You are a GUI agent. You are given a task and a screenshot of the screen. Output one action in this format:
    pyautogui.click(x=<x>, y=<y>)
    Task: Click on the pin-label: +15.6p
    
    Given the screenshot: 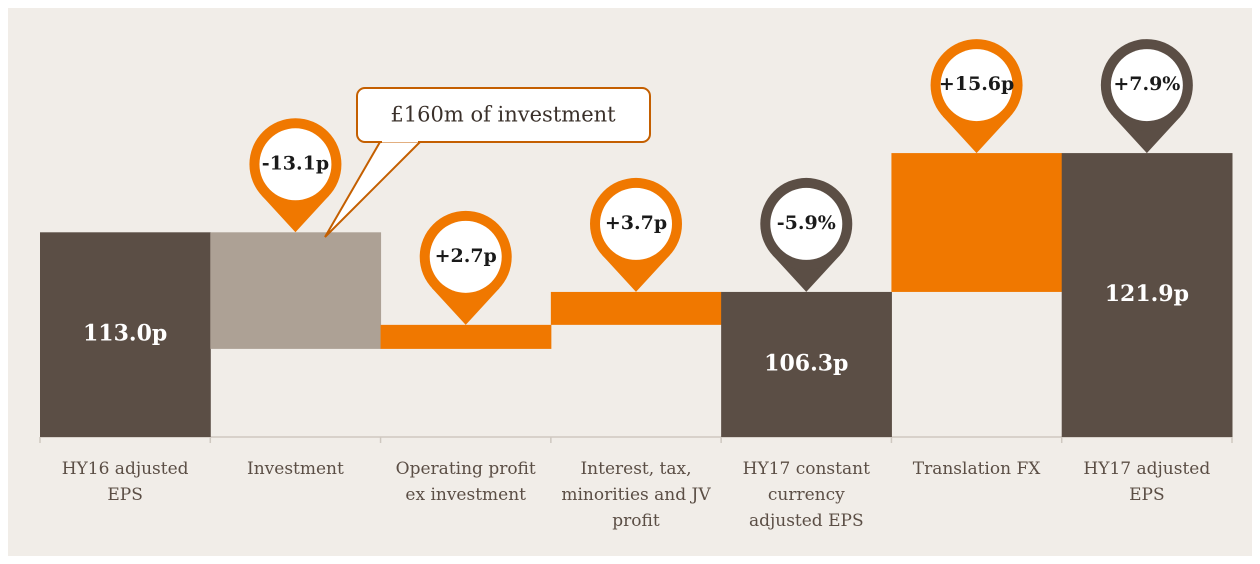 What is the action you would take?
    pyautogui.click(x=976, y=84)
    